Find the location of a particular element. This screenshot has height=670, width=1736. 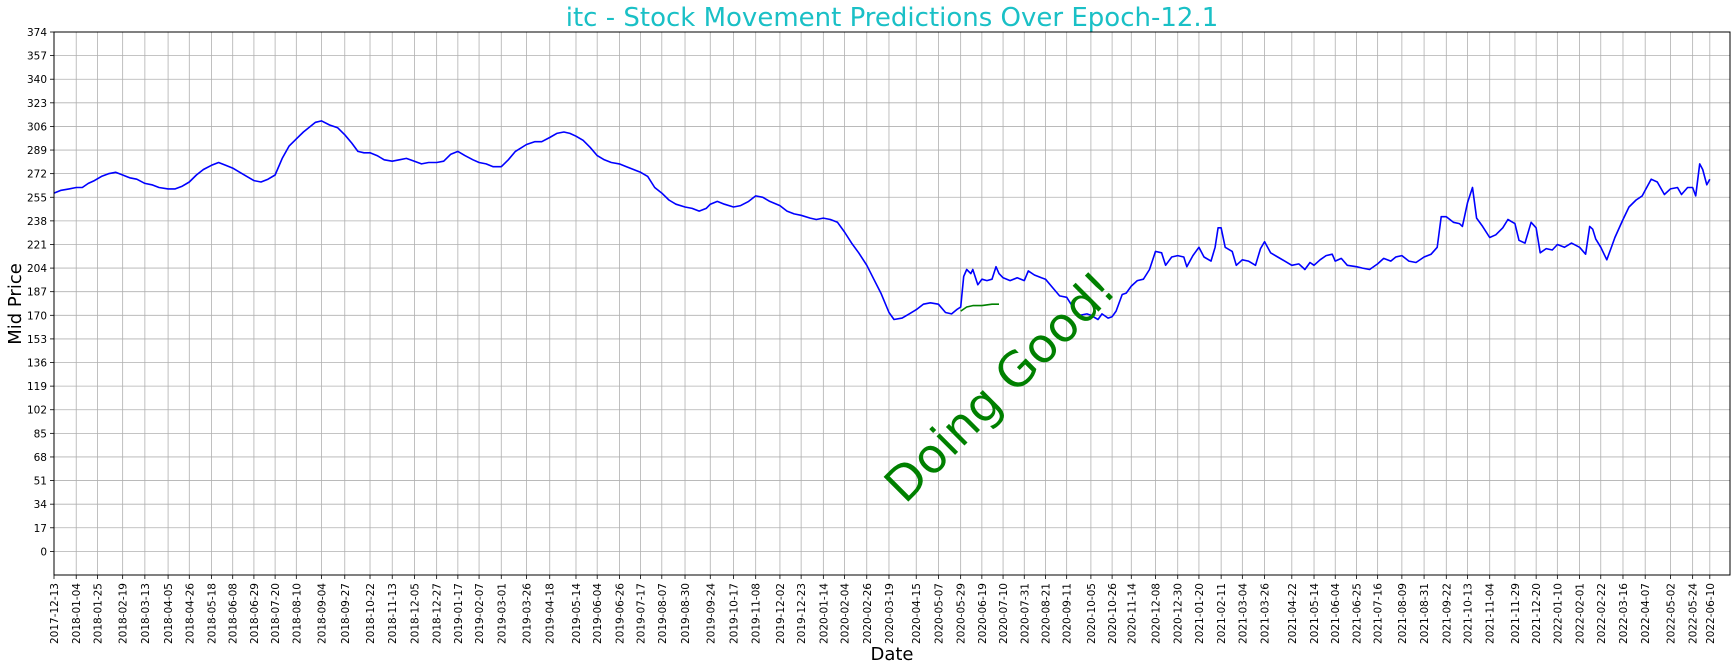

y-tick-label: 170 is located at coordinates (37, 316).